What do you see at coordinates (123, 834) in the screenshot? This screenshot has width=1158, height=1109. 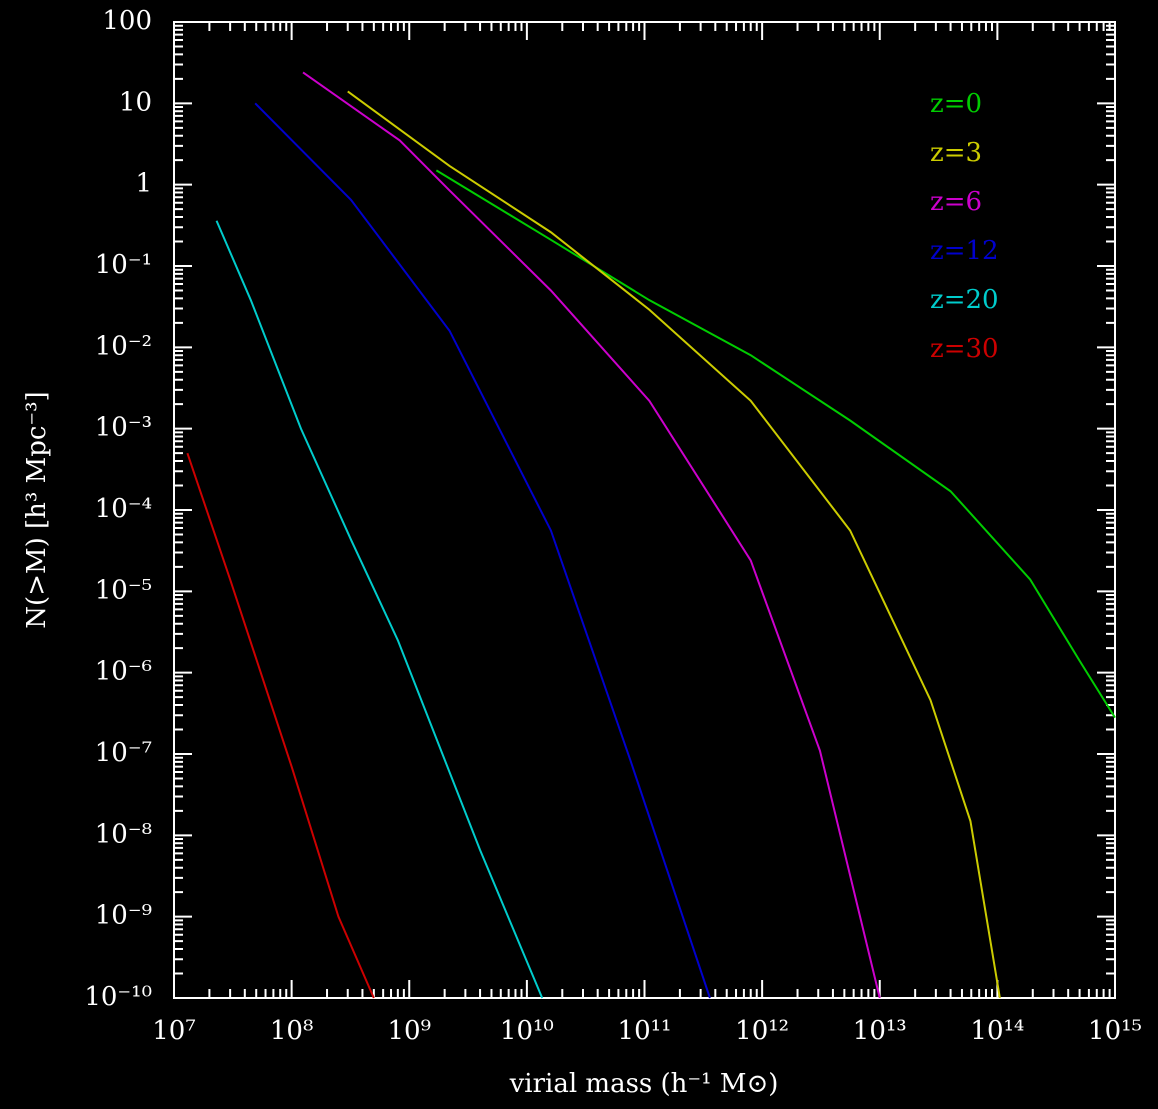 I see `y-tick-label: 10⁻⁸` at bounding box center [123, 834].